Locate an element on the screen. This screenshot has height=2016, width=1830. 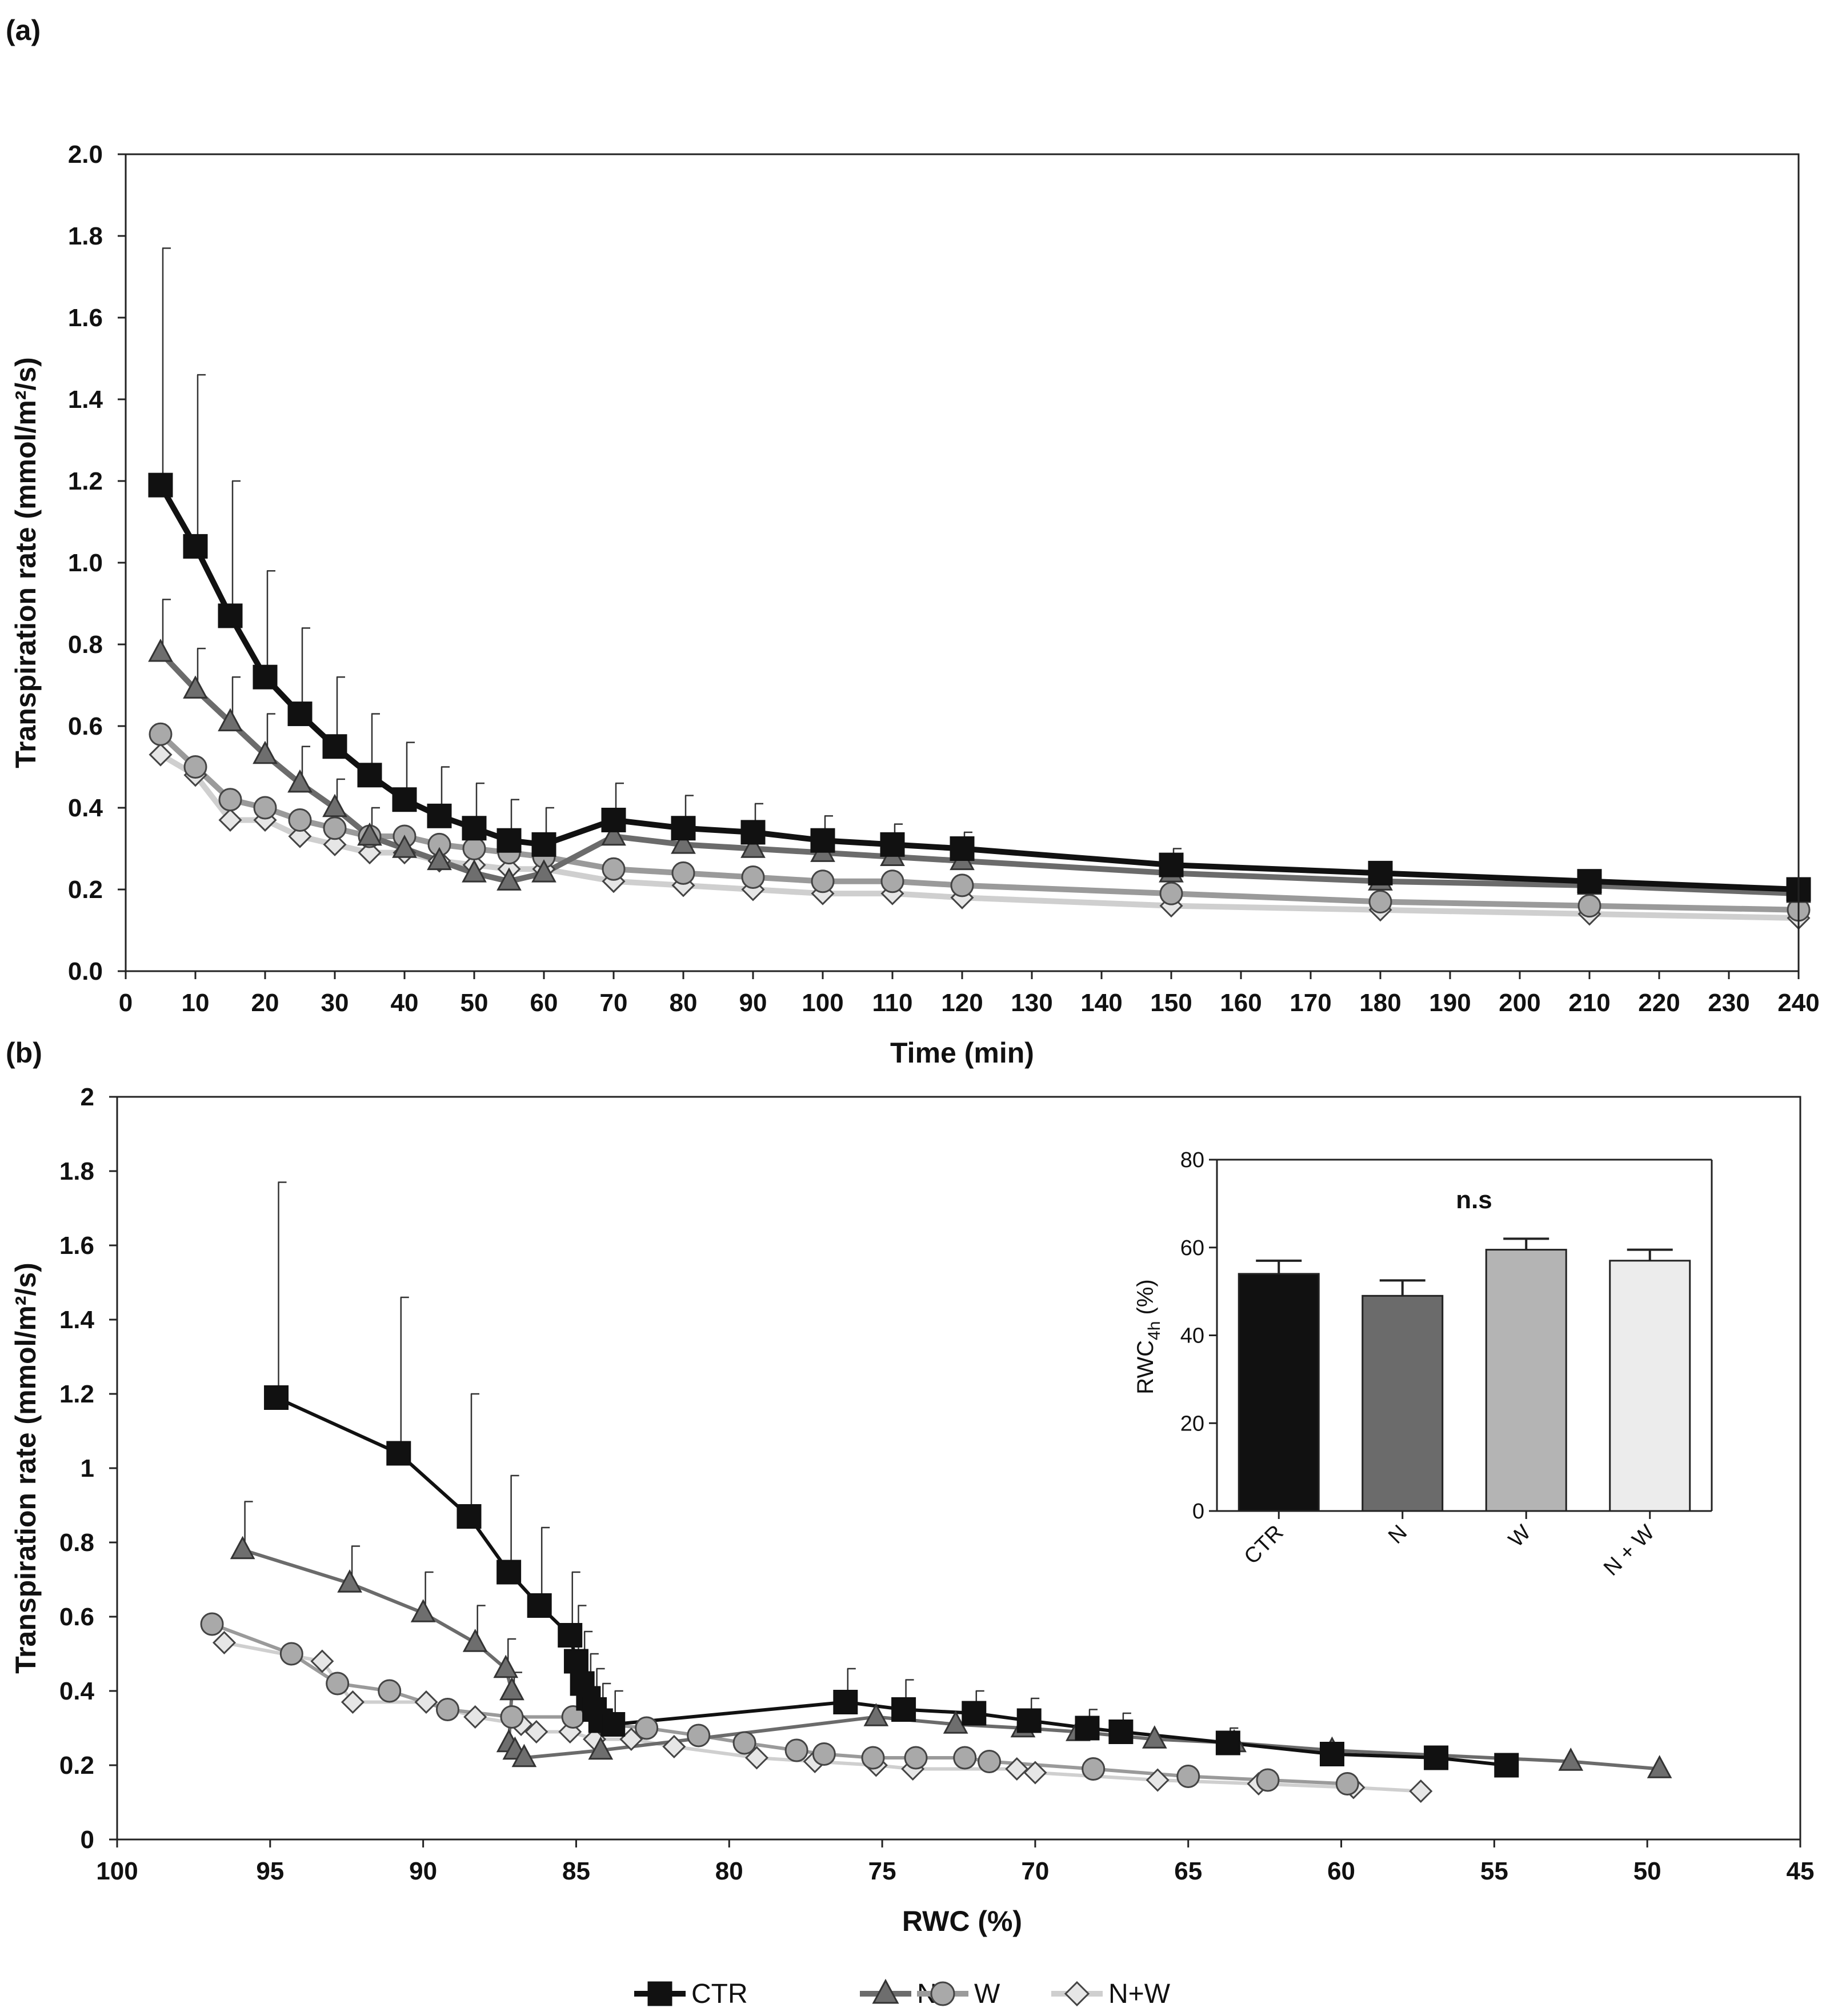
x-tick-label: 210 is located at coordinates (1589, 1003).